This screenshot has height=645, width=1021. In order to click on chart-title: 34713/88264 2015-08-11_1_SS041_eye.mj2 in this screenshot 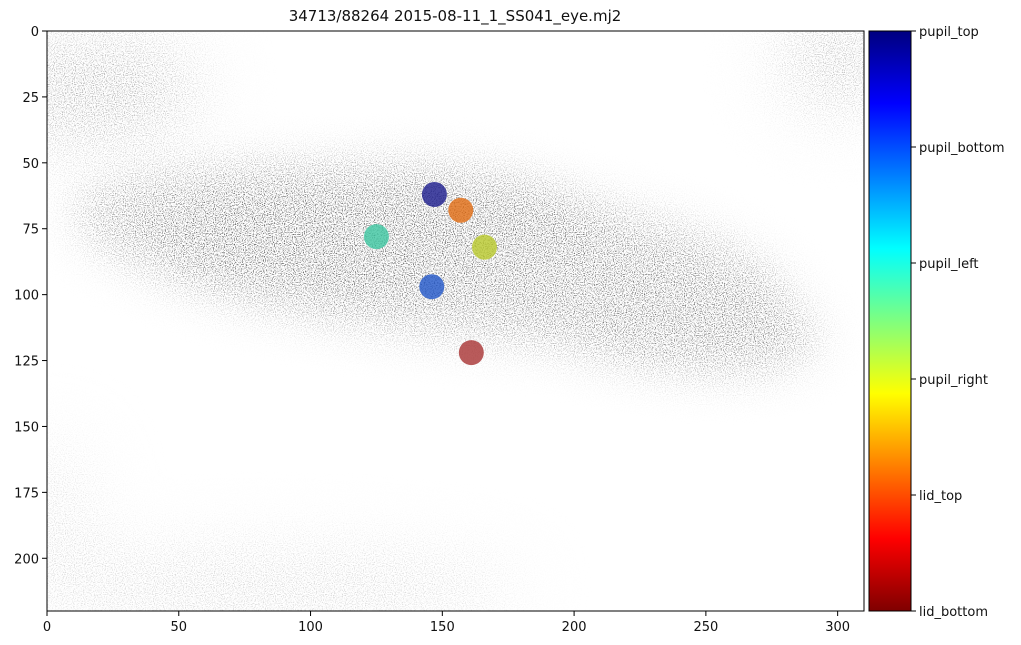, I will do `click(455, 16)`.